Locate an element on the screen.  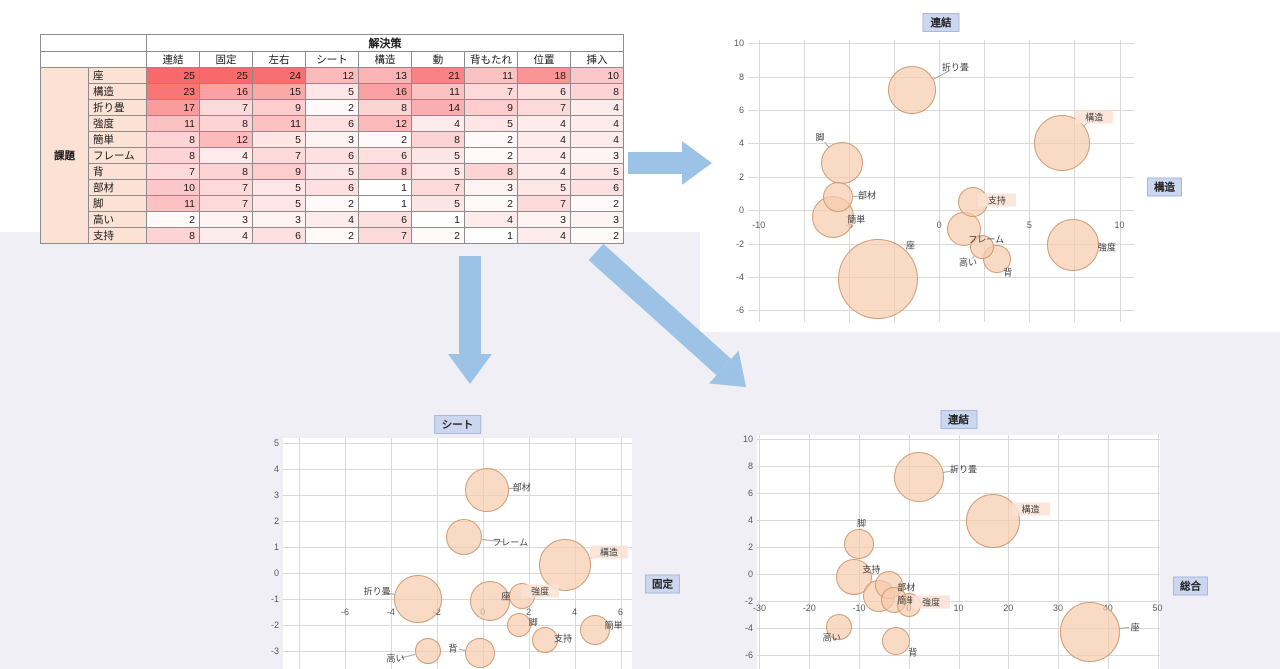
matrix-cell: 10 is located at coordinates (173, 187).